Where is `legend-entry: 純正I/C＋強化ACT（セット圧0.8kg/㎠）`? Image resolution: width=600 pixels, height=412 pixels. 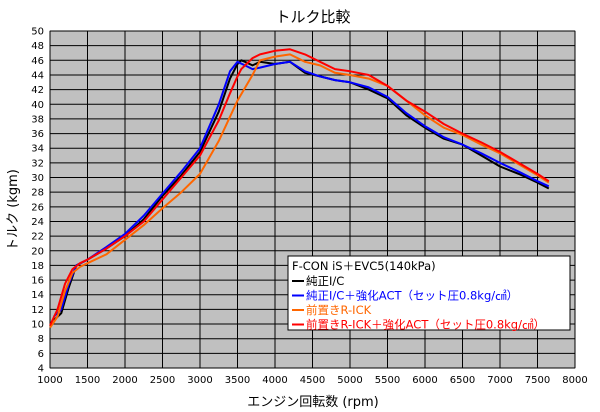
legend-entry: 純正I/C＋強化ACT（セット圧0.8kg/㎠） is located at coordinates (405, 296).